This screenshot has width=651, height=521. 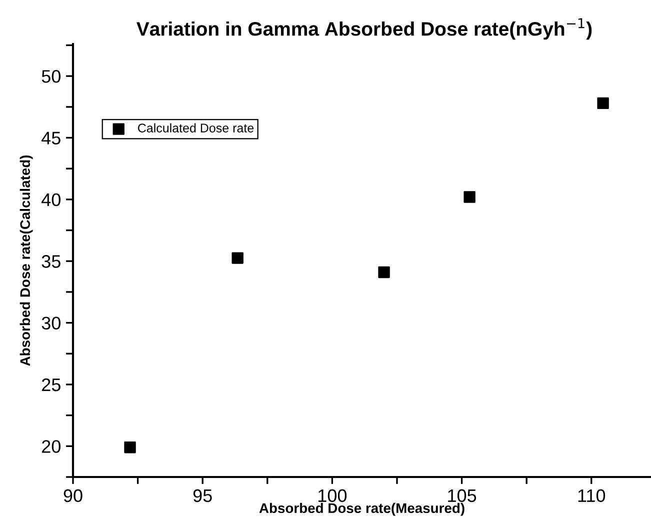 What do you see at coordinates (462, 495) in the screenshot?
I see `x-tick-label: 105` at bounding box center [462, 495].